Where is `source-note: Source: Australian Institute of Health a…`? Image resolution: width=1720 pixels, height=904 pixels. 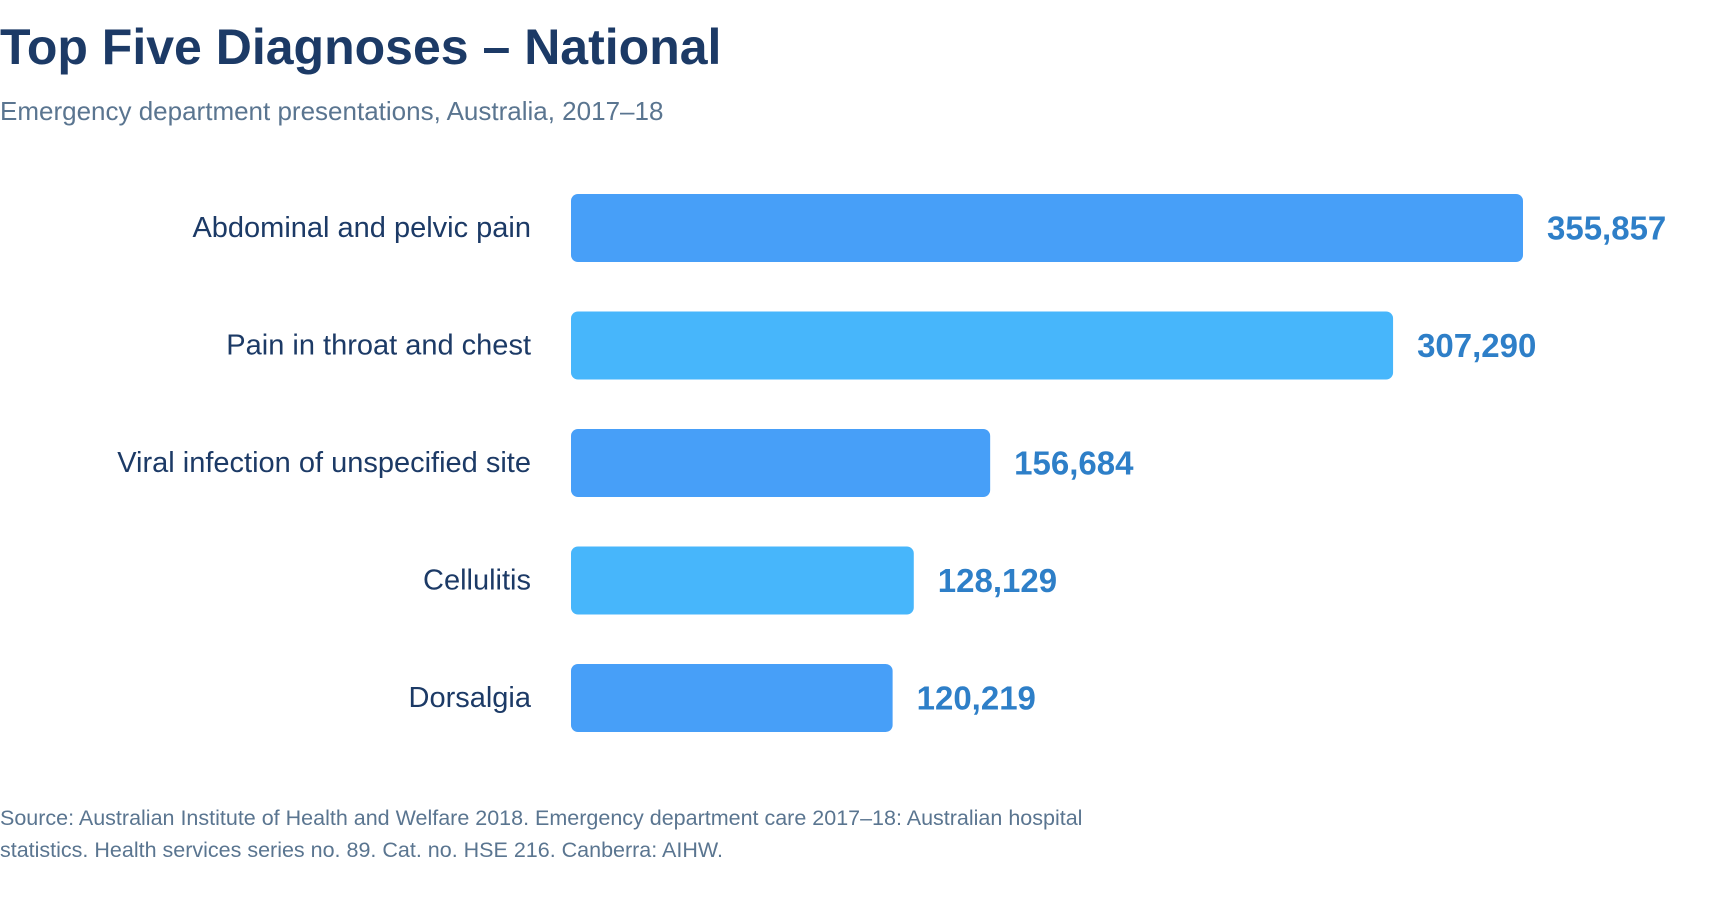
source-note: Source: Australian Institute of Health a… is located at coordinates (541, 834).